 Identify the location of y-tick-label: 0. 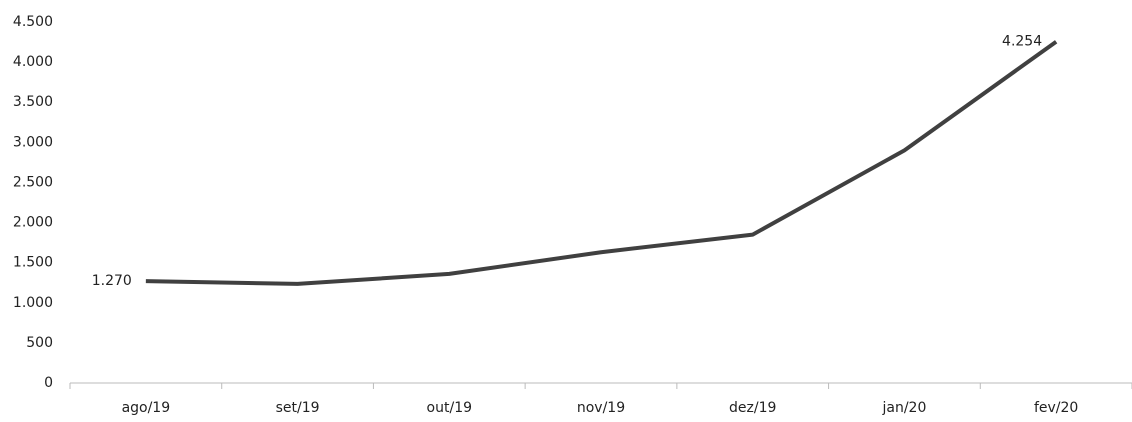
(48, 383).